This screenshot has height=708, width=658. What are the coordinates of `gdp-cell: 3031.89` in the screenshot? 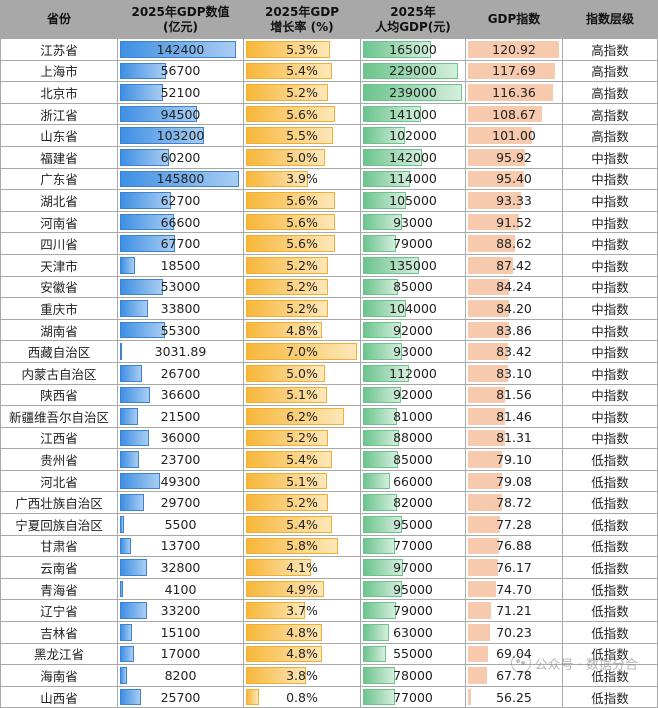 It's located at (180, 351).